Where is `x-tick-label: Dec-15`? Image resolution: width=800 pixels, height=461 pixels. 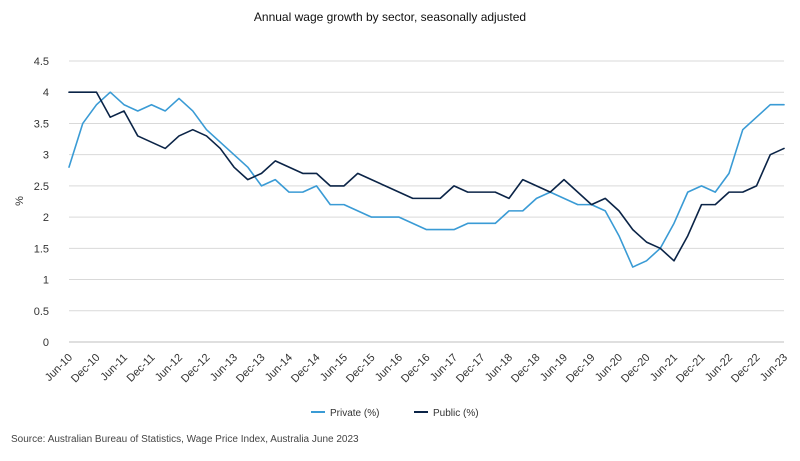 x-tick-label: Dec-15 is located at coordinates (361, 369).